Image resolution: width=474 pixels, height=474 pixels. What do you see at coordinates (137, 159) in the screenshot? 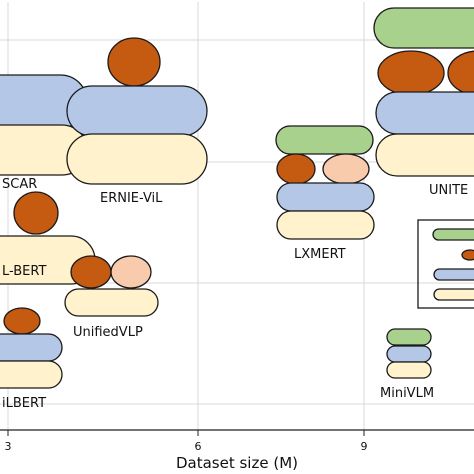
I see `ernie-cream-pill` at bounding box center [137, 159].